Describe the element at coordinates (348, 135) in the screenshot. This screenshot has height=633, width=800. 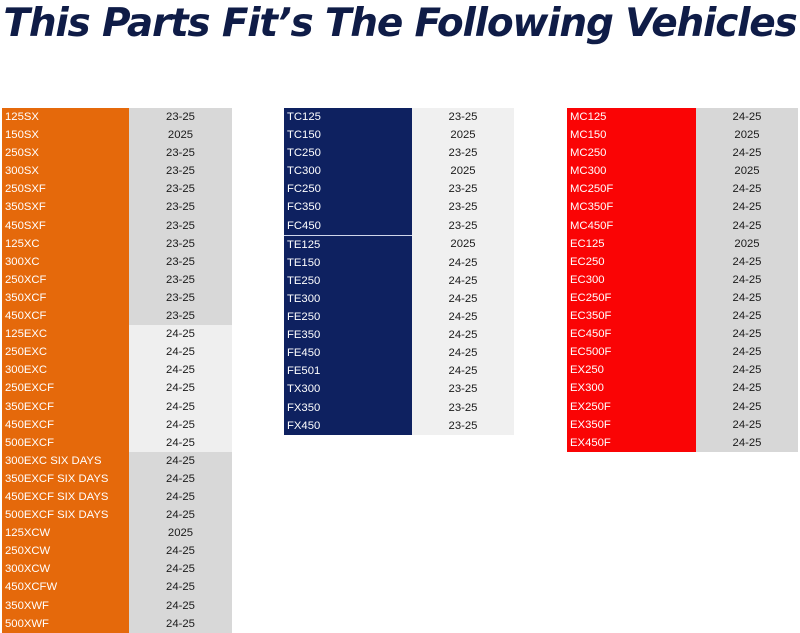
I see `model-cell: TC150` at that location.